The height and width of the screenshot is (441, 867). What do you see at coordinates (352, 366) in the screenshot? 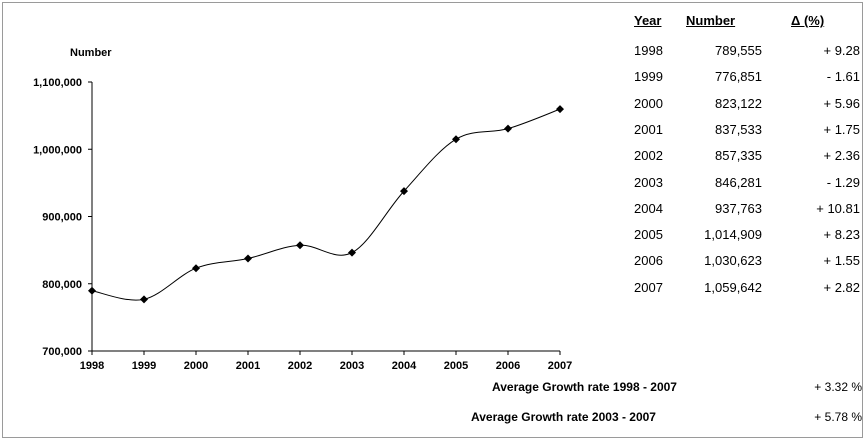
I see `x-tick-label: 2003` at bounding box center [352, 366].